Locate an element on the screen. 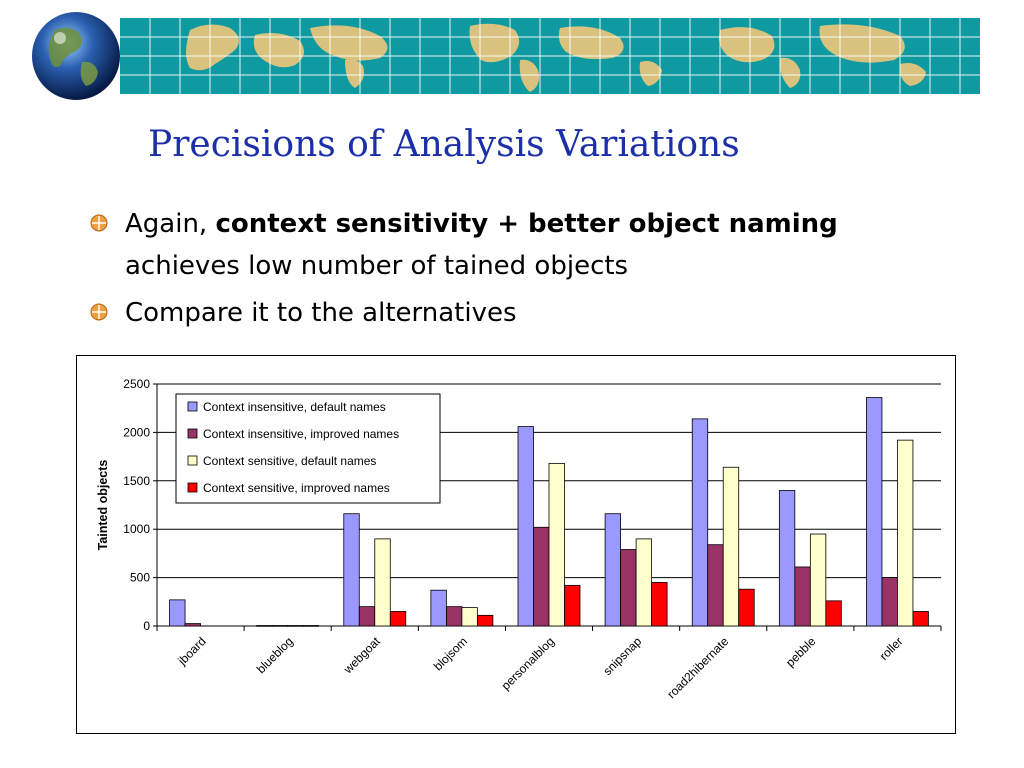 This screenshot has width=1024, height=768. legend-box is located at coordinates (308, 448).